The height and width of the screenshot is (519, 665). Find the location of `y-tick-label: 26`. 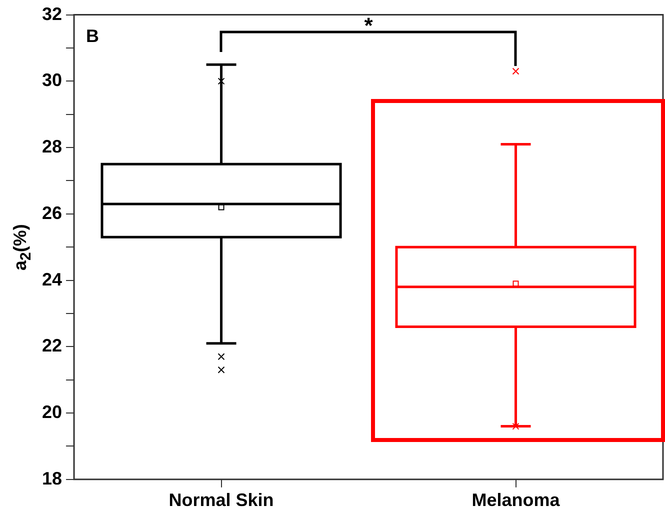

y-tick-label: 26 is located at coordinates (52, 212).